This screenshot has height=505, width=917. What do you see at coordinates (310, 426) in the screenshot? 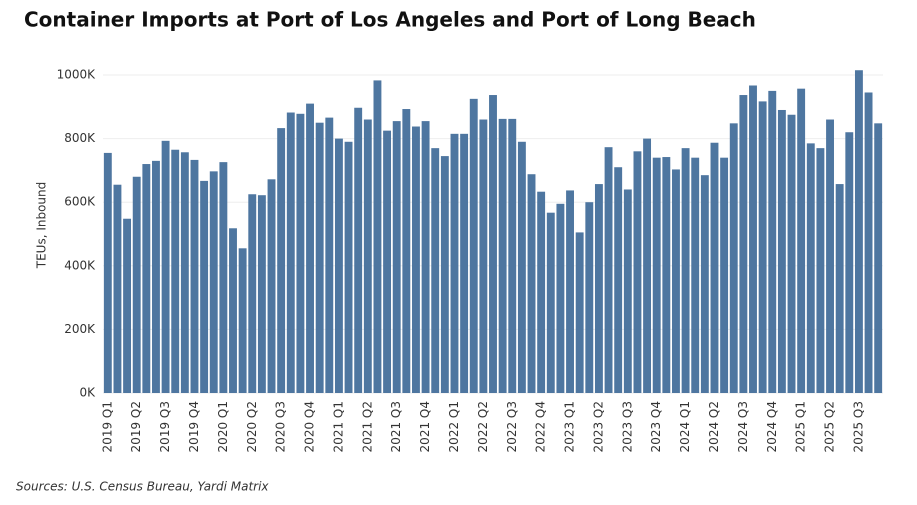
I see `x-tick-label: 2020 Q4` at bounding box center [310, 426].